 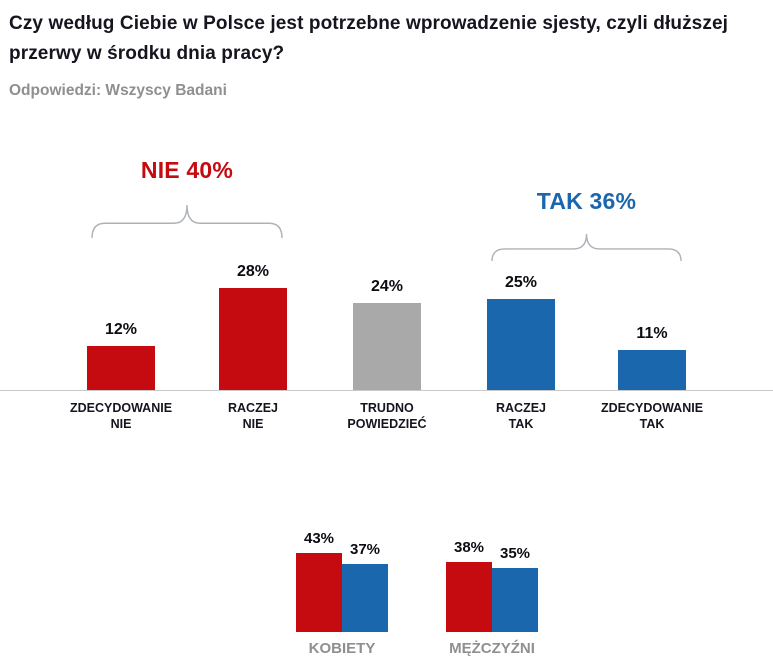 What do you see at coordinates (342, 648) in the screenshot?
I see `gender-group-label-1: KOBIETY` at bounding box center [342, 648].